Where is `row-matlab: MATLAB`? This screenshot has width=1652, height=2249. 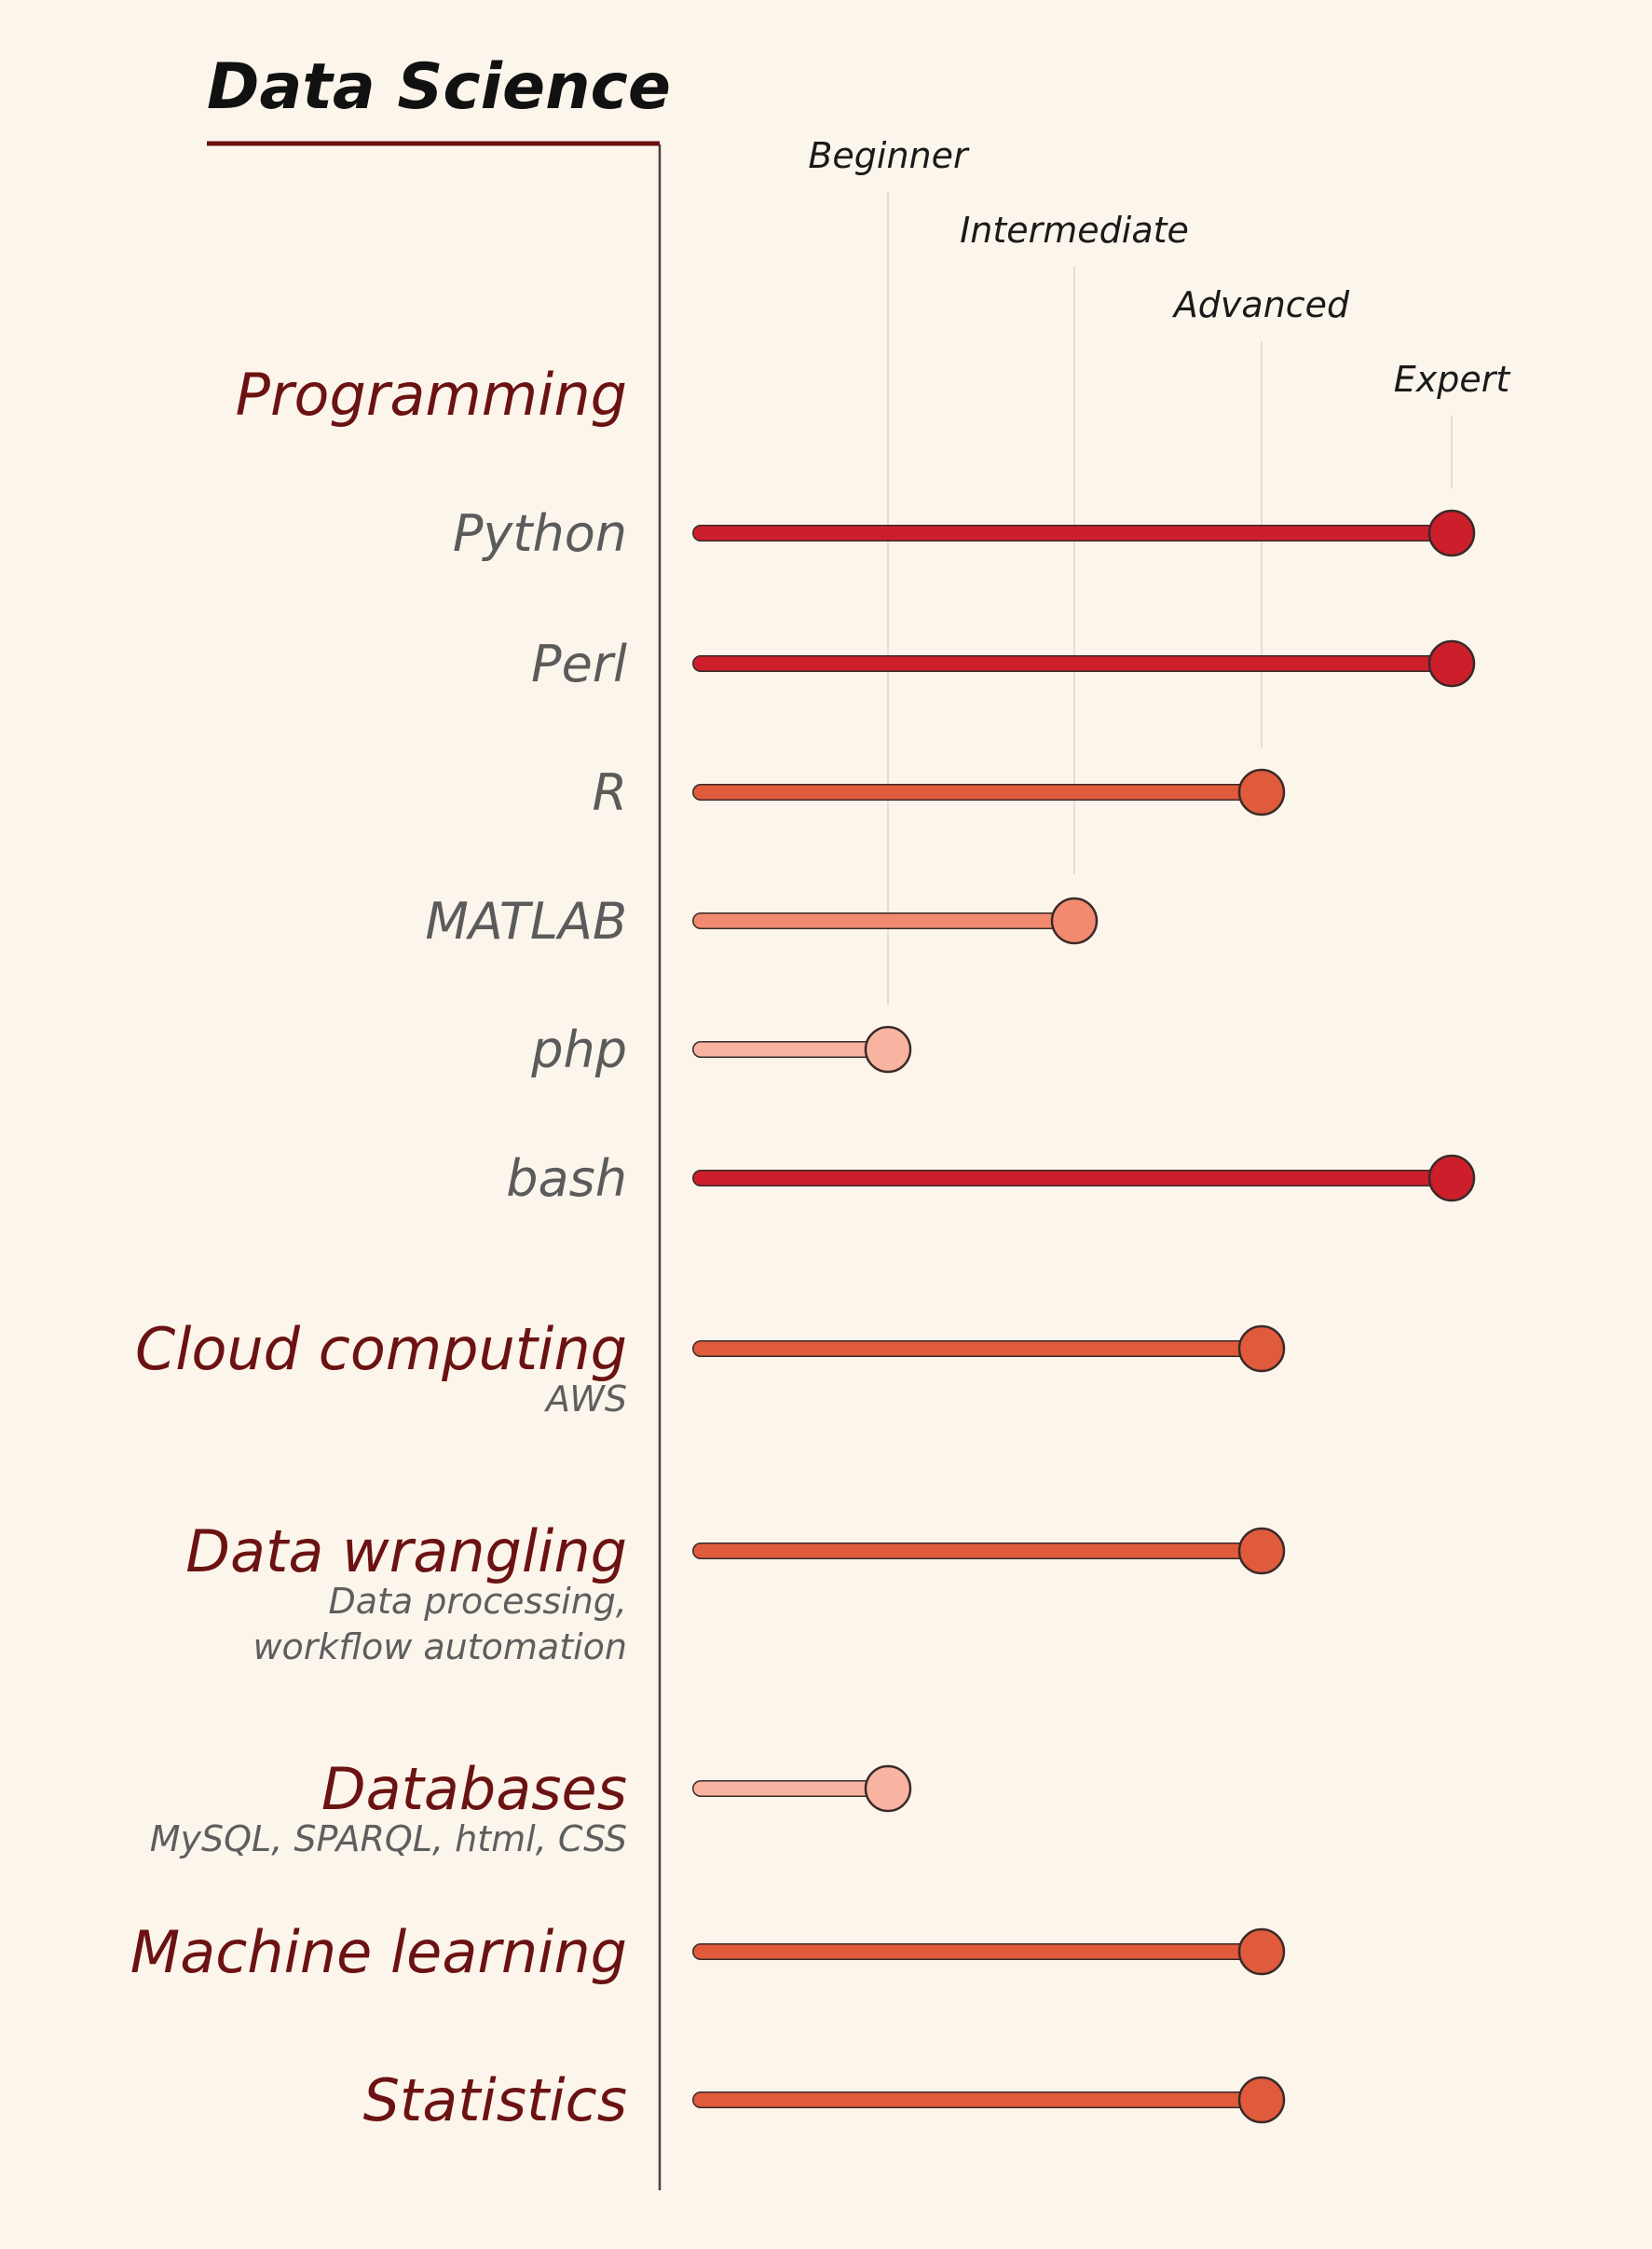 row-matlab: MATLAB is located at coordinates (762, 921).